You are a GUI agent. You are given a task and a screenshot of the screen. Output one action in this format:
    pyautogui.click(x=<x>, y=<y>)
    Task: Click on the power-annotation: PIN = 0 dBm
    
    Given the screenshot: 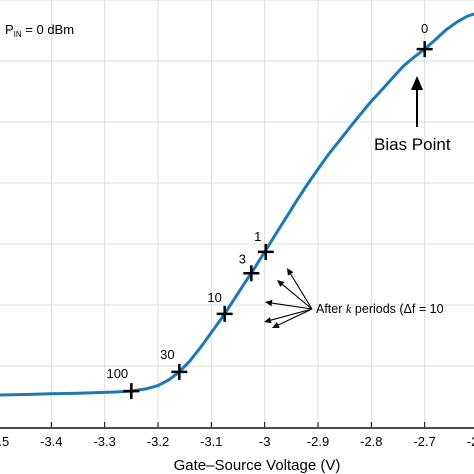 What is the action you would take?
    pyautogui.click(x=39, y=30)
    